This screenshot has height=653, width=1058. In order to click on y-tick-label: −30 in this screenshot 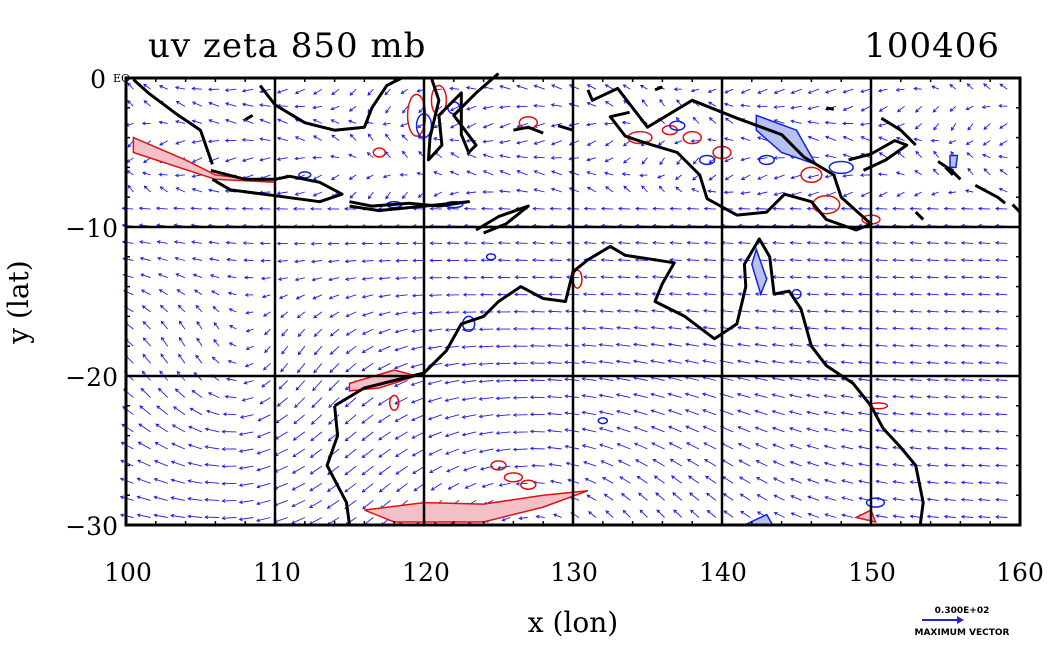, I will do `click(91, 526)`.